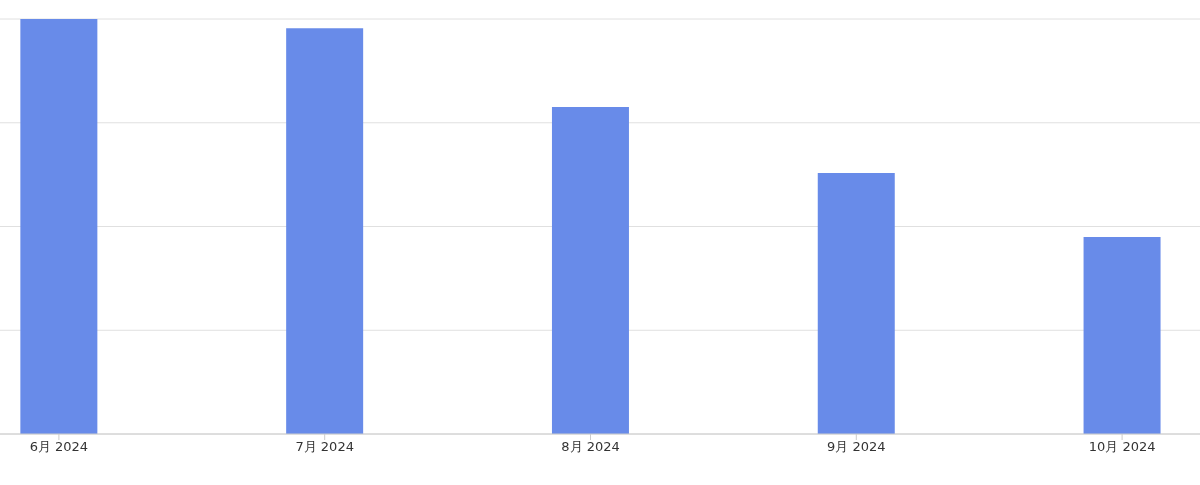 This screenshot has width=1200, height=485. I want to click on x-tick-label: 8月 2024, so click(590, 447).